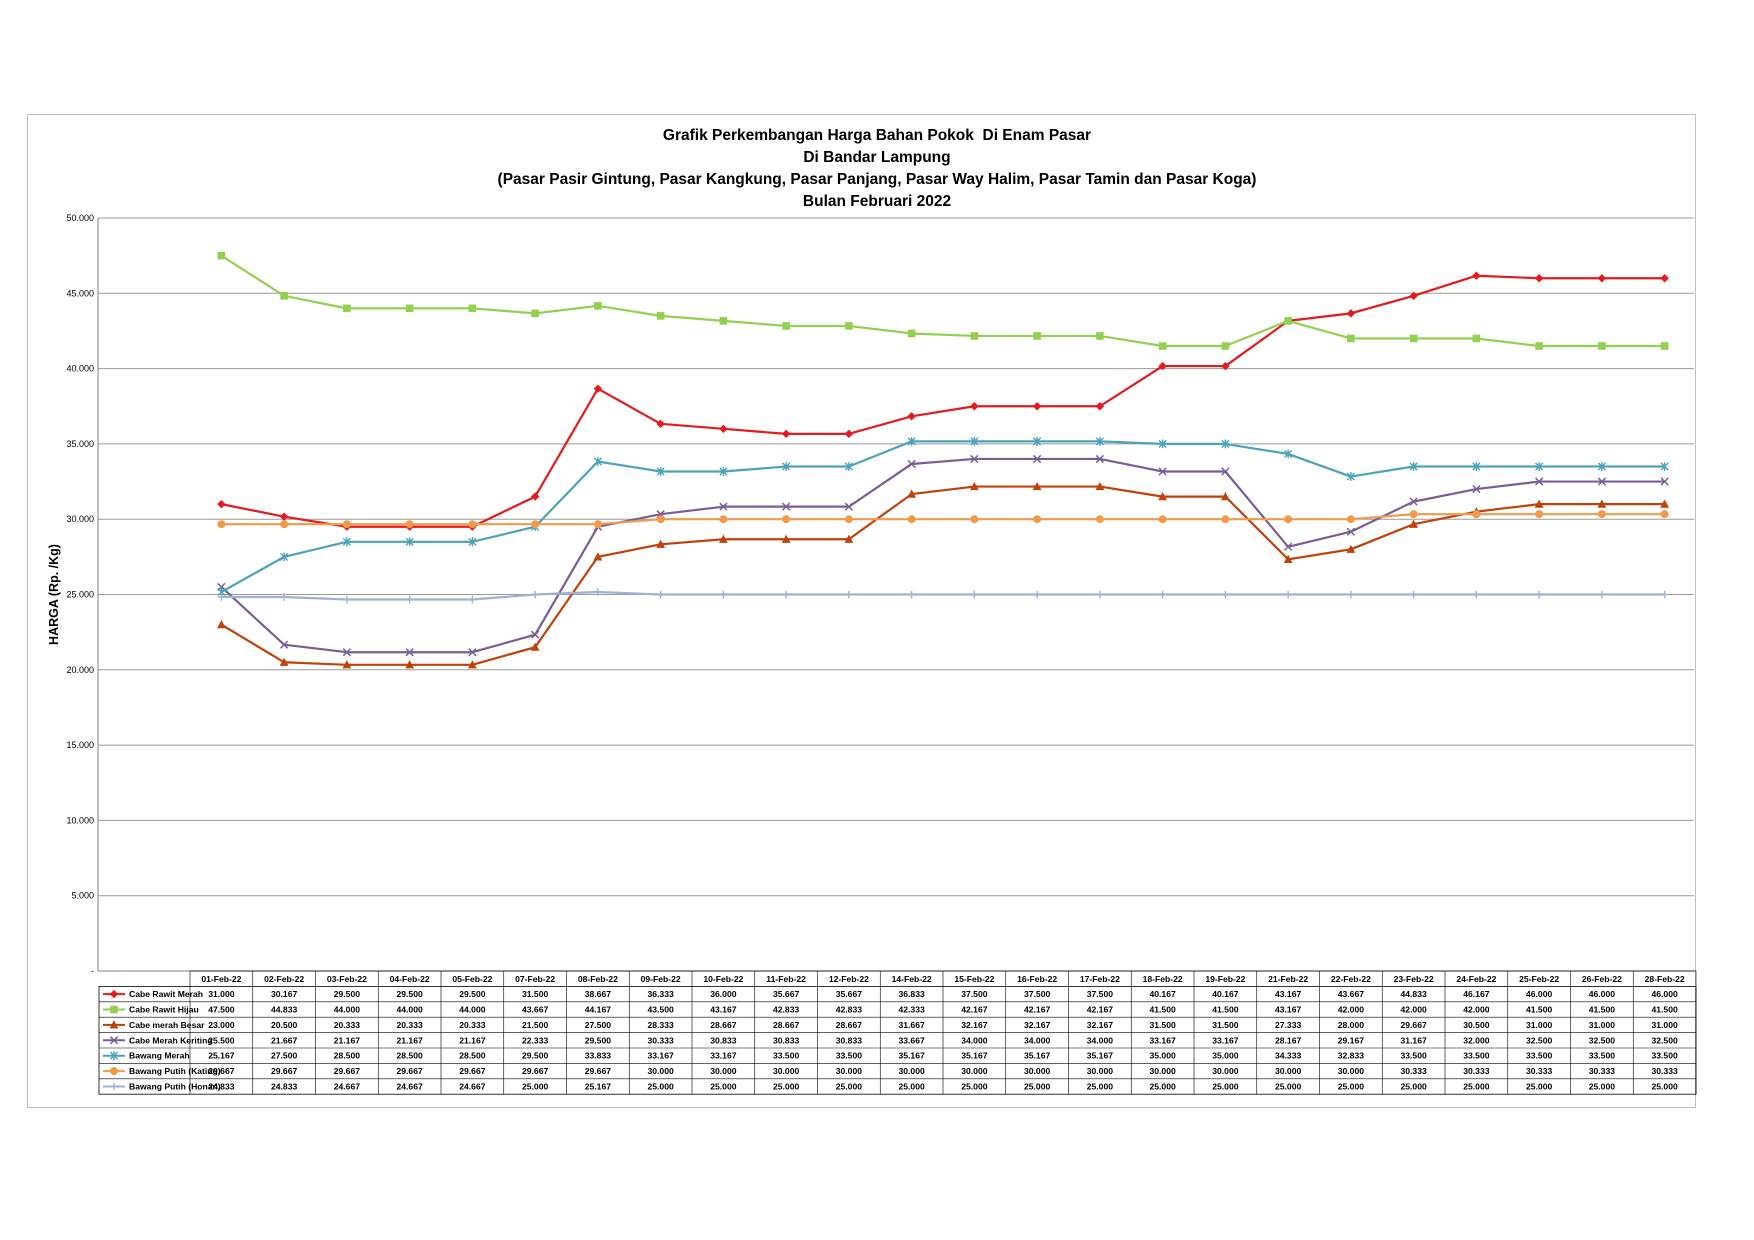 This screenshot has height=1240, width=1754. Describe the element at coordinates (849, 994) in the screenshot. I see `data-label-cabe-rawit-merah: 35.667` at that location.